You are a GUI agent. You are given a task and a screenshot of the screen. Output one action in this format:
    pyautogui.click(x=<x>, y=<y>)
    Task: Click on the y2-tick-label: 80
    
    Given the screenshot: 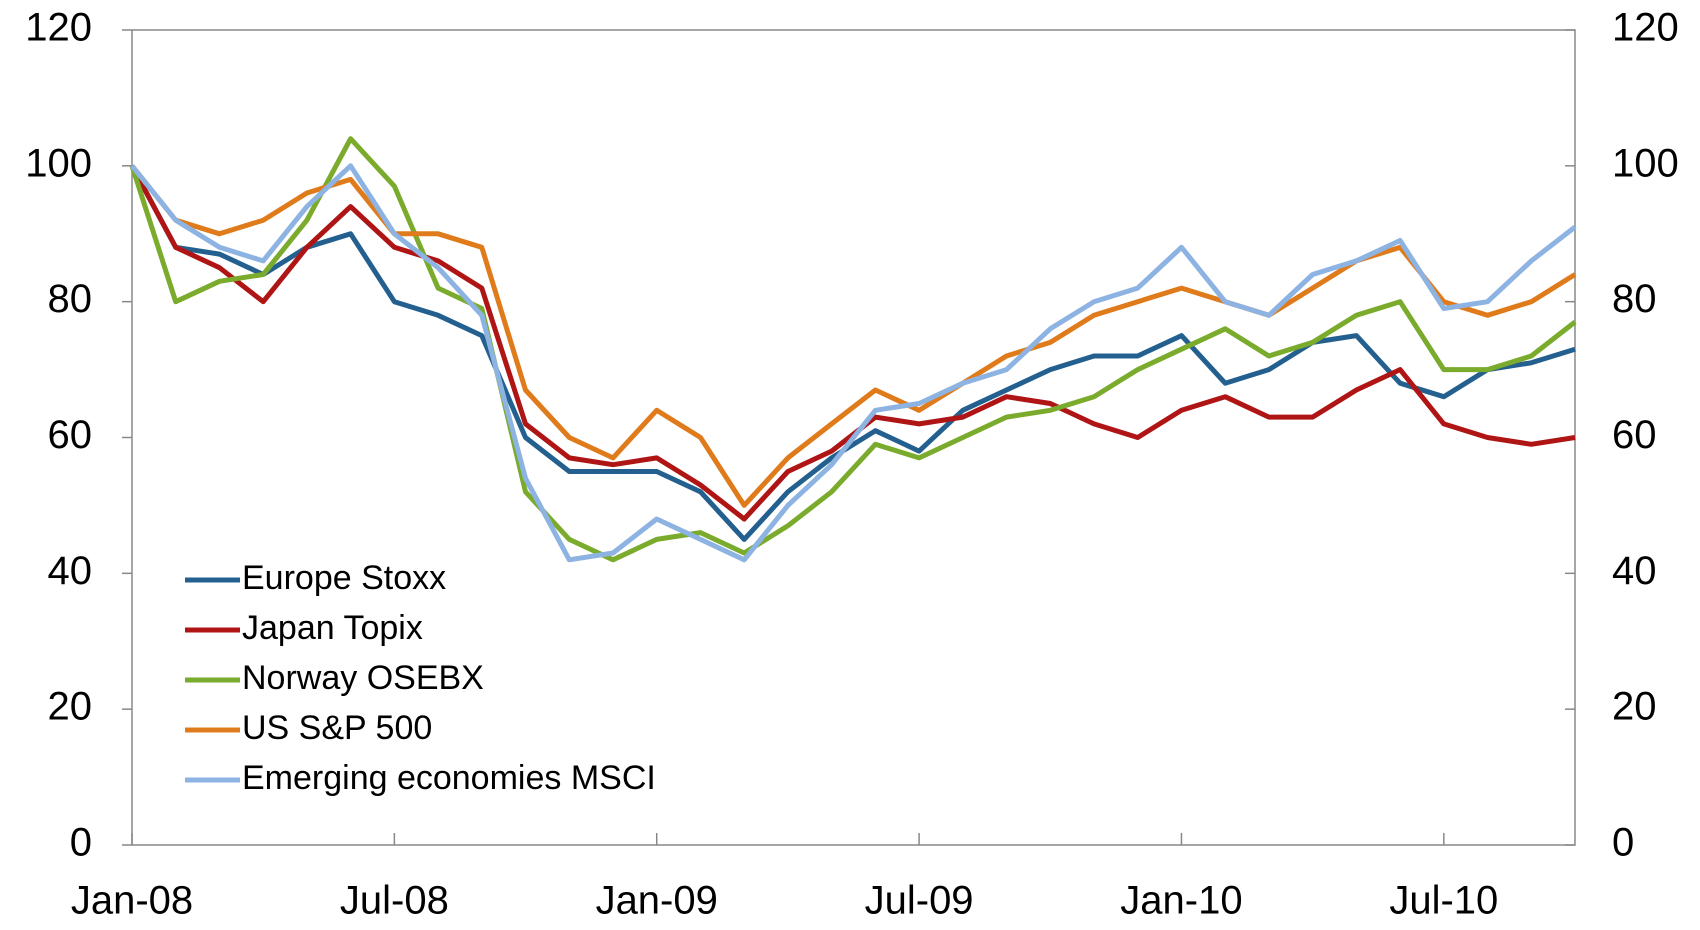 What is the action you would take?
    pyautogui.click(x=1634, y=299)
    